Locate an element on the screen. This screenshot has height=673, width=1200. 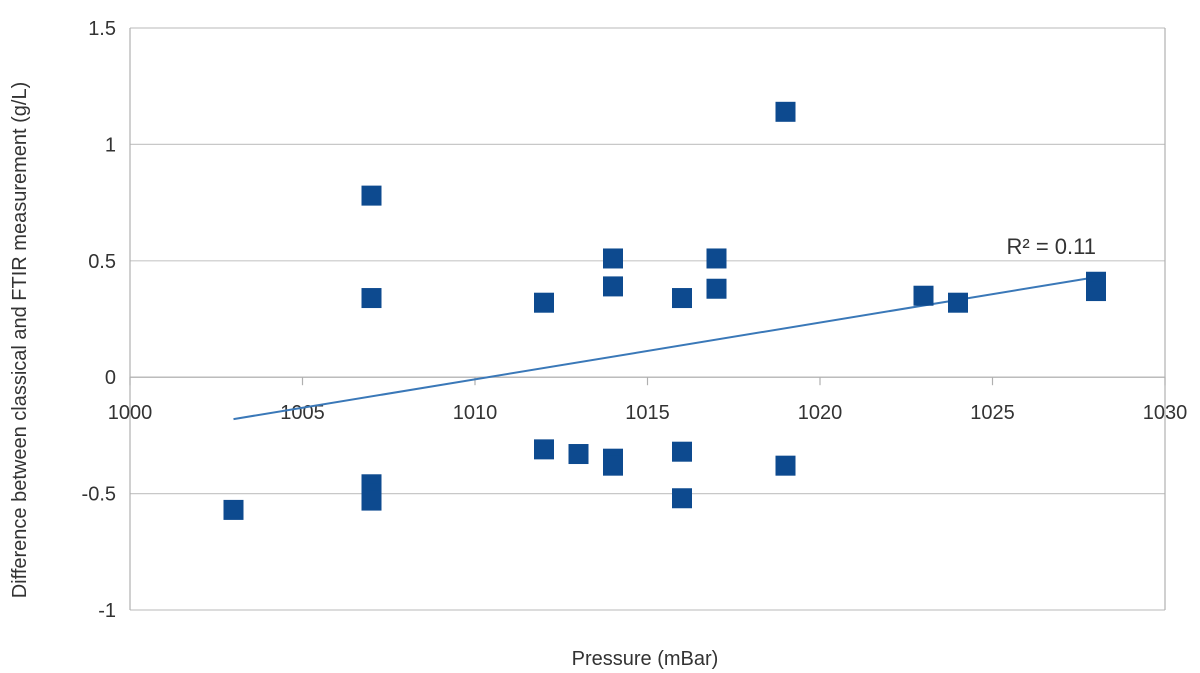
x-axis-title: Pressure (mBar) is located at coordinates (645, 659).